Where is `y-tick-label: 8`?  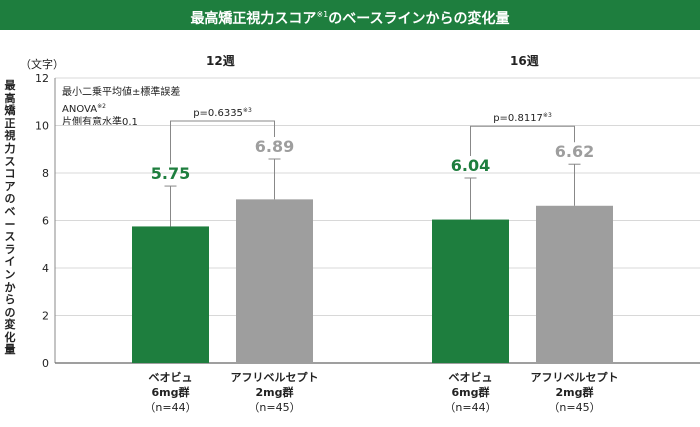
y-tick-label: 8 is located at coordinates (45, 173).